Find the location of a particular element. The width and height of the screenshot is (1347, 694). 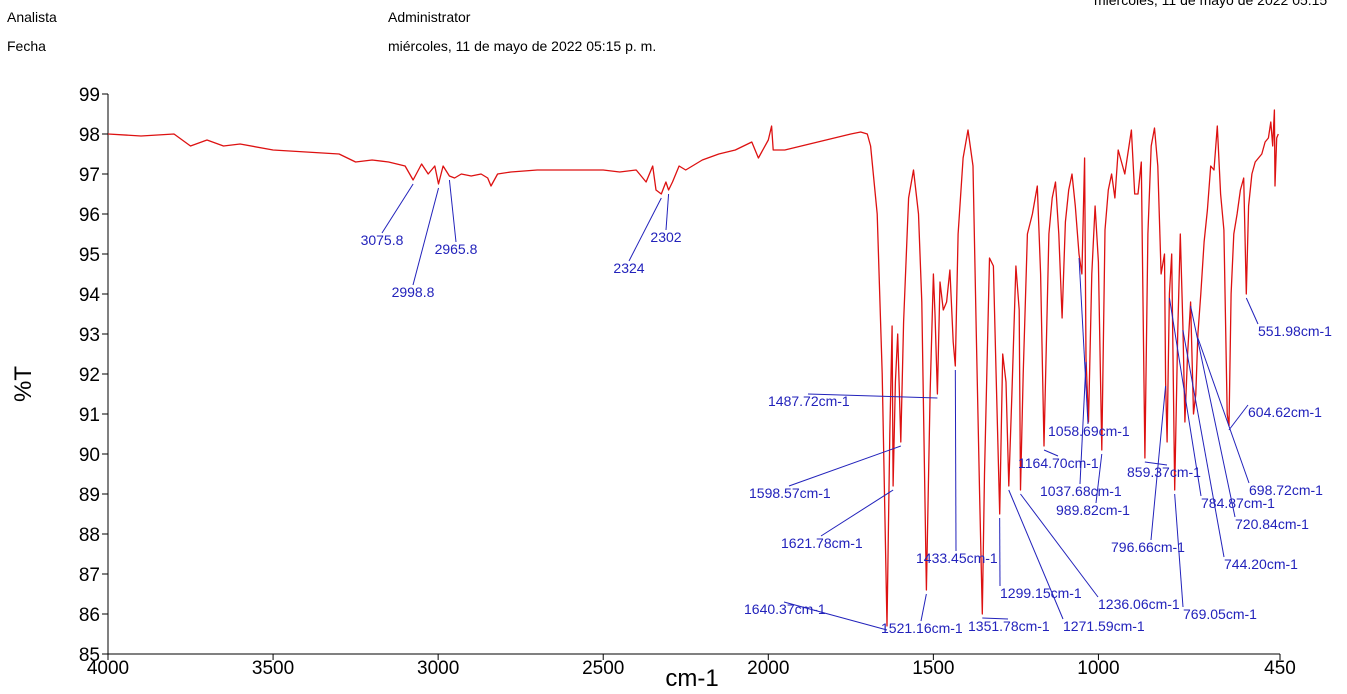

peak-label: 1351.78cm-1 is located at coordinates (1009, 626).